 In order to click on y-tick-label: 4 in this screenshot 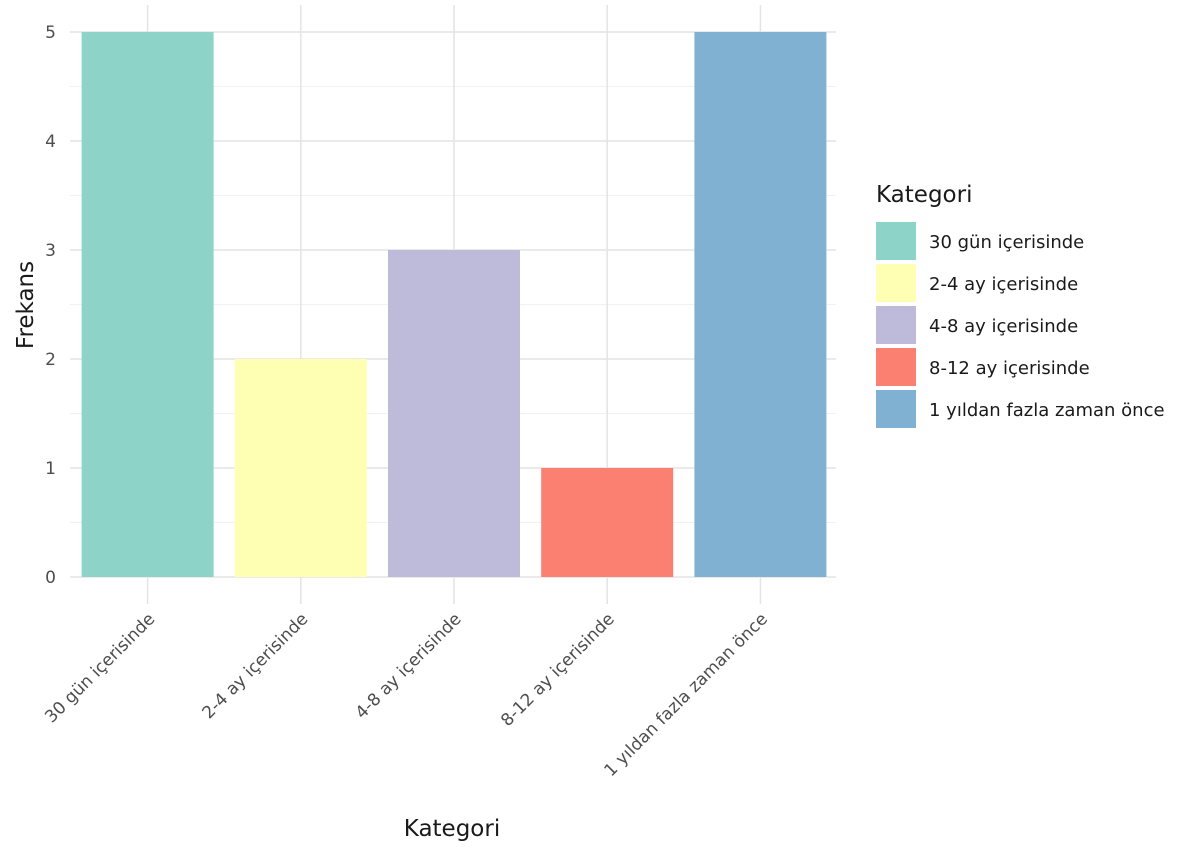, I will do `click(50, 142)`.